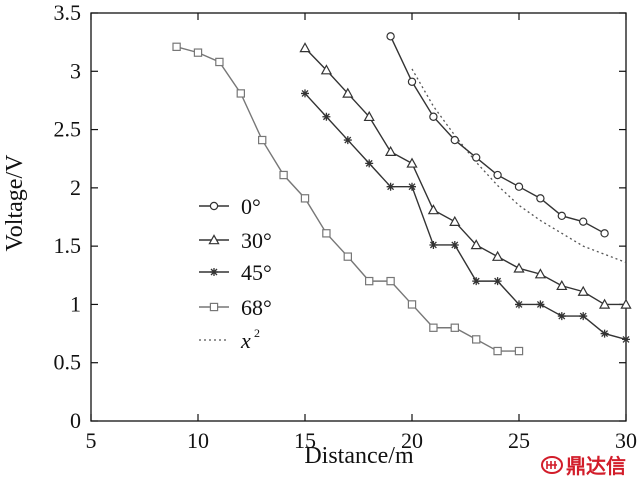 The width and height of the screenshot is (640, 491). Describe the element at coordinates (256, 272) in the screenshot. I see `legend-label: 45°` at that location.